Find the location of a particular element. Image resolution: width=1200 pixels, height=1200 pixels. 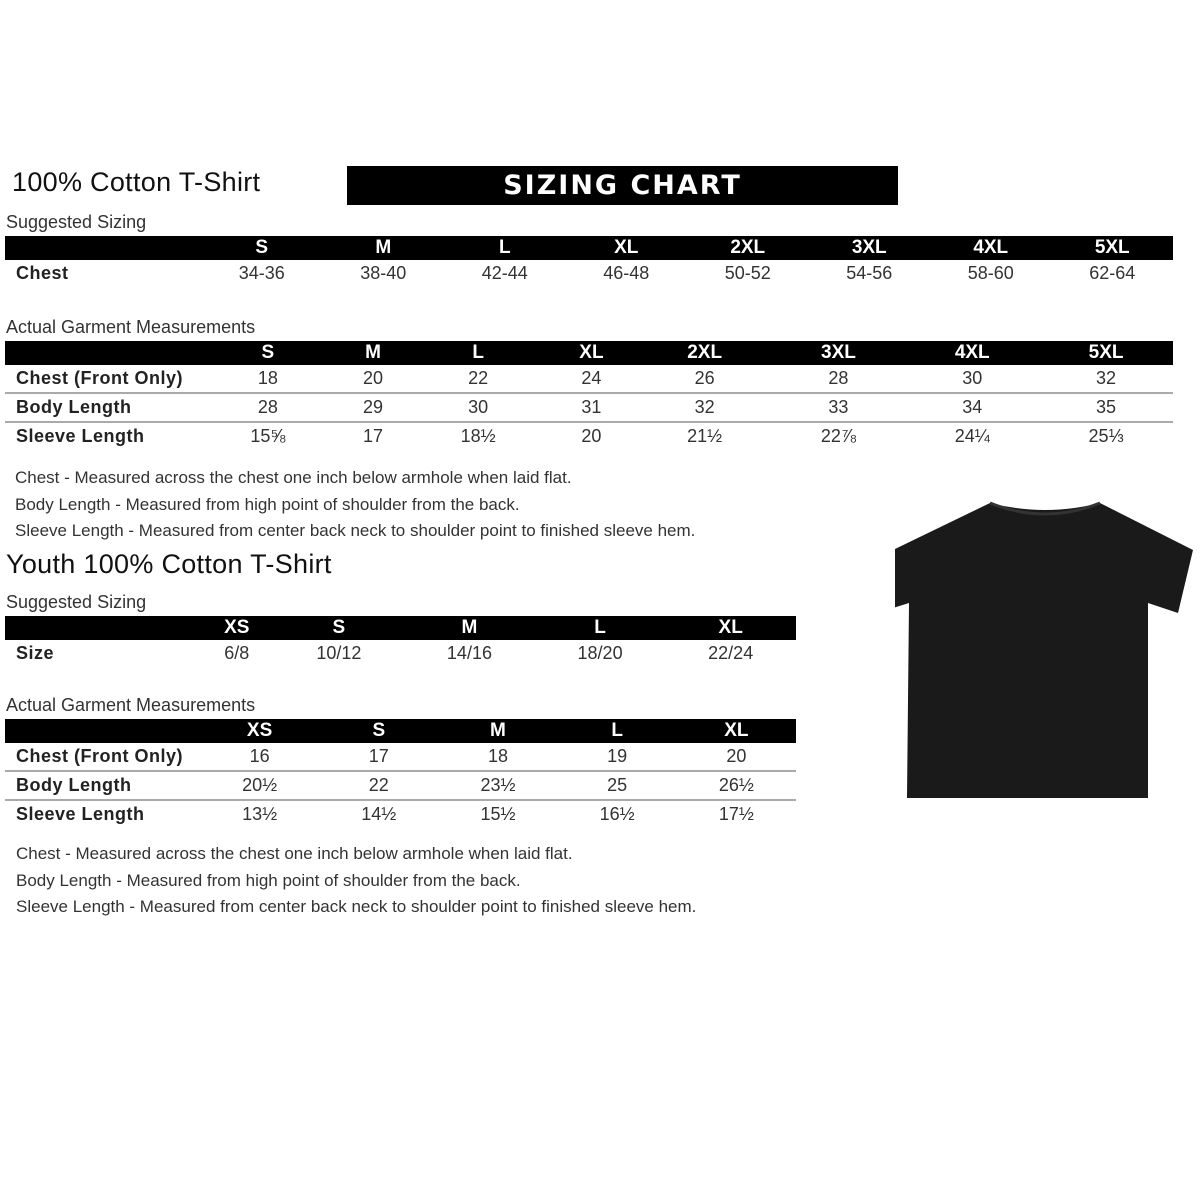

table-cell: 35 is located at coordinates (1106, 408).